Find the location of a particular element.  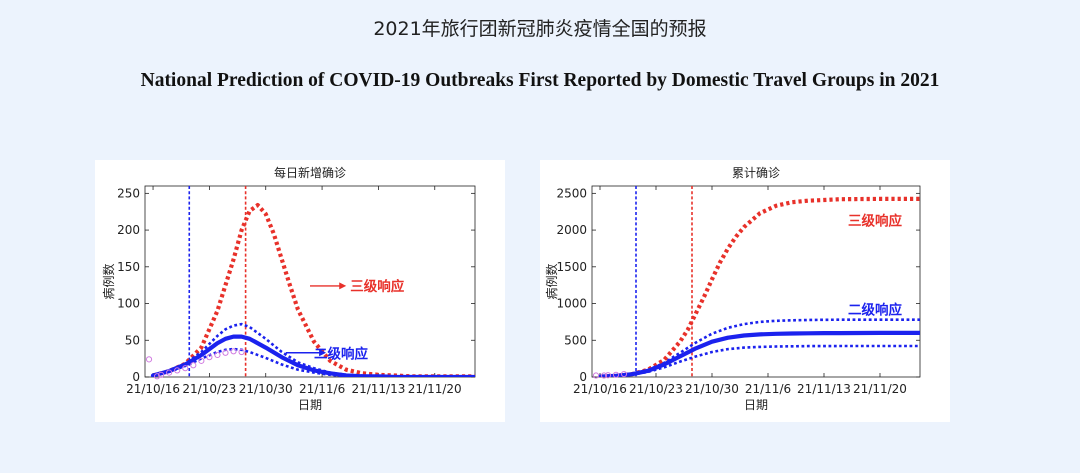

y-tick-label: 100 is located at coordinates (128, 304).